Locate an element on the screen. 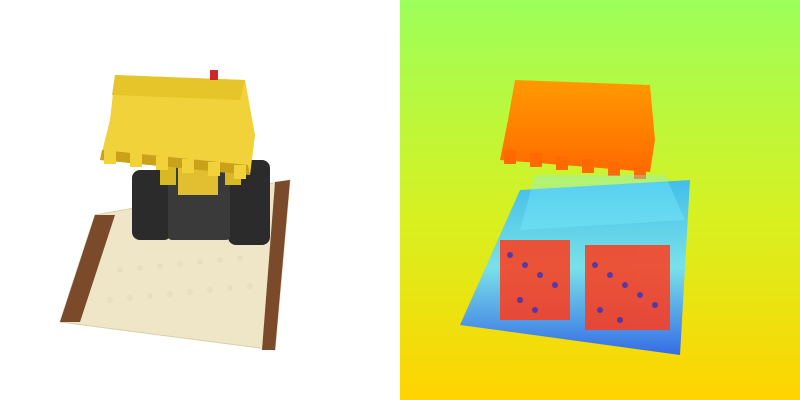  depth-bucket is located at coordinates (577, 126).